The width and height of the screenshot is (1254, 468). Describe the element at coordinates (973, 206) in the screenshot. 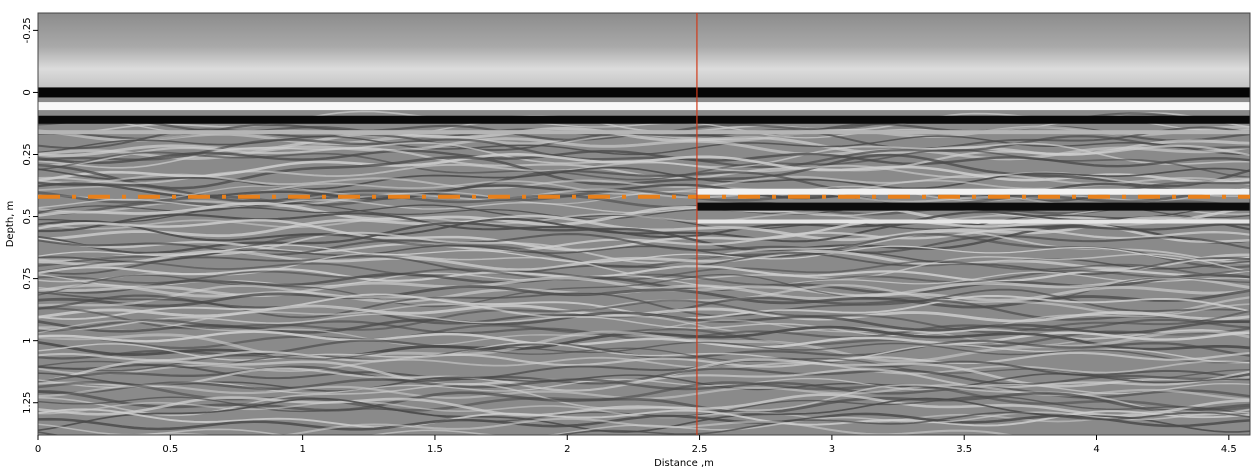

I see `interface-band-dark` at that location.